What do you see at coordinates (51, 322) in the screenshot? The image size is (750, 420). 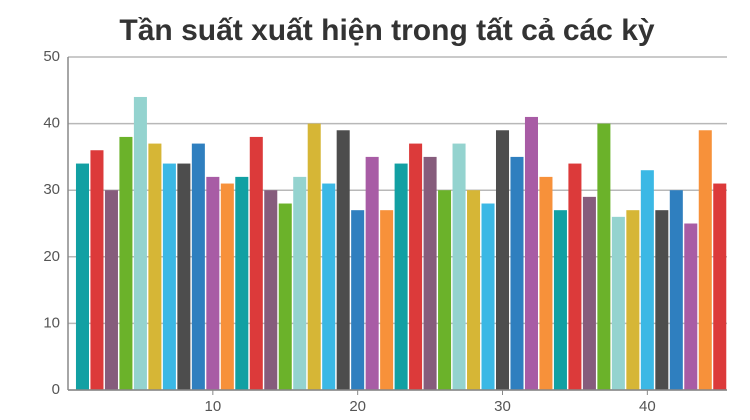 I see `y-tick-label: 10` at bounding box center [51, 322].